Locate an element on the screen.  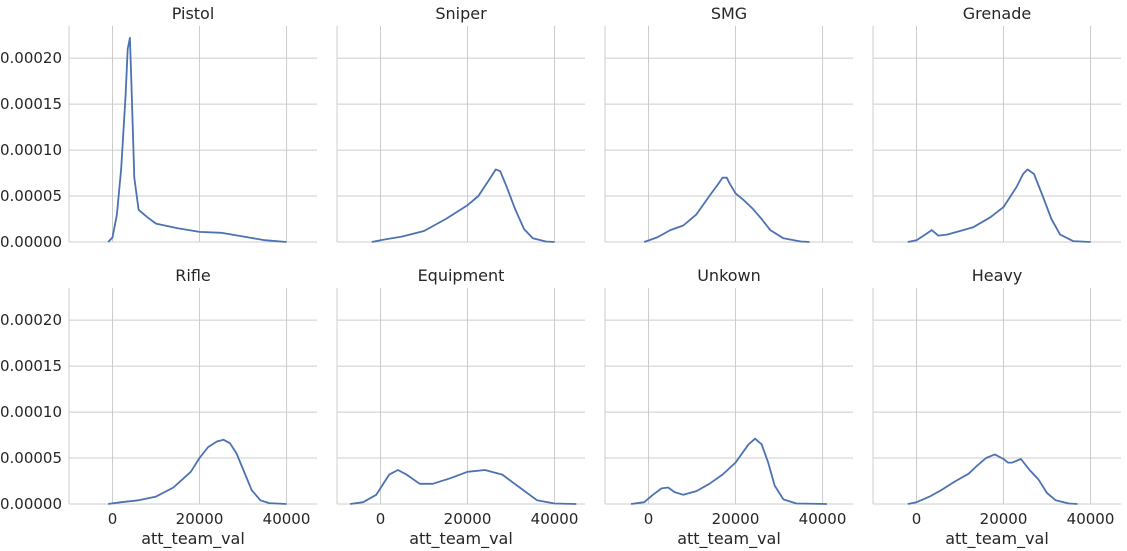
panel-heavy: Heavy 0 20000 40000 att_team_val is located at coordinates (996, 407).